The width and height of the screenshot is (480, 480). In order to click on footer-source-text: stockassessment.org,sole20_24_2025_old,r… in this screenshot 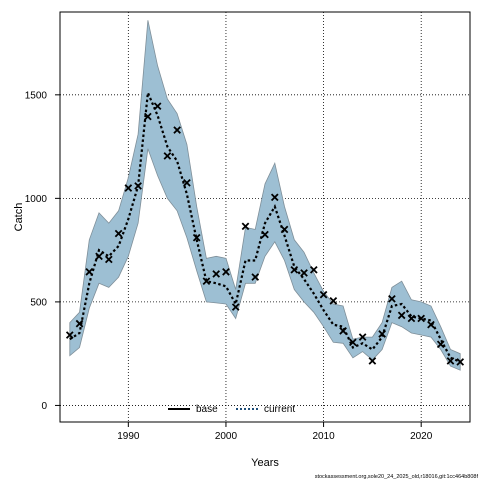, I will do `click(397, 477)`.